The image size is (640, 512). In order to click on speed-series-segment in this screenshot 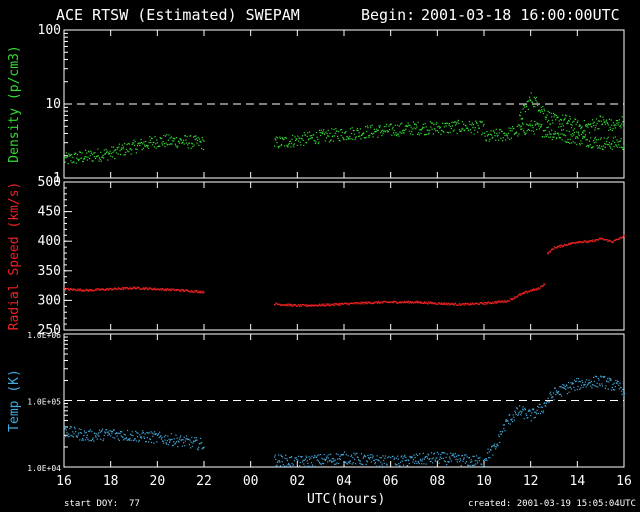, I will do `click(526, 292)`.